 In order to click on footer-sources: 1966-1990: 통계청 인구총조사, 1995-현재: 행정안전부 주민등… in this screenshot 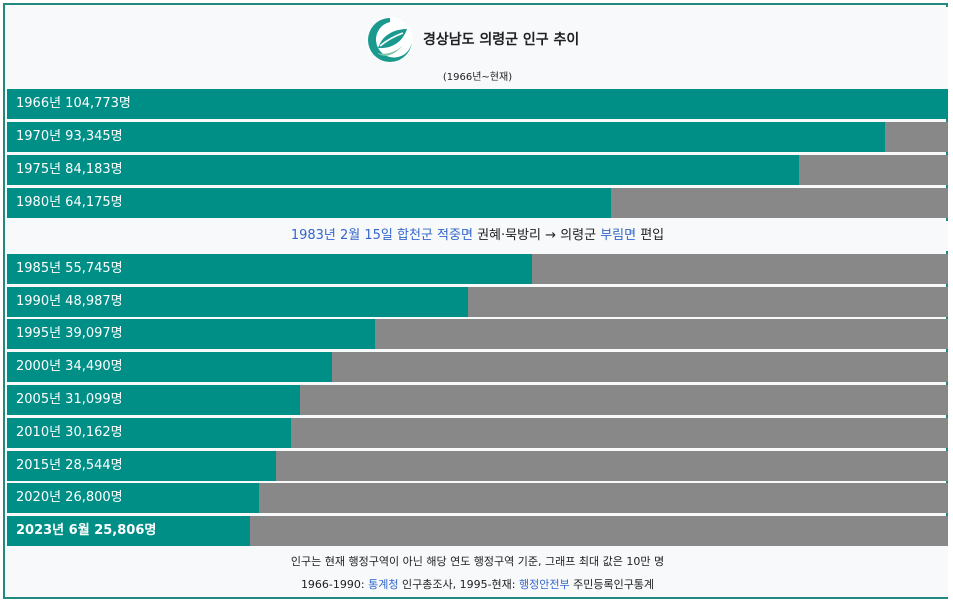, I will do `click(477, 584)`.